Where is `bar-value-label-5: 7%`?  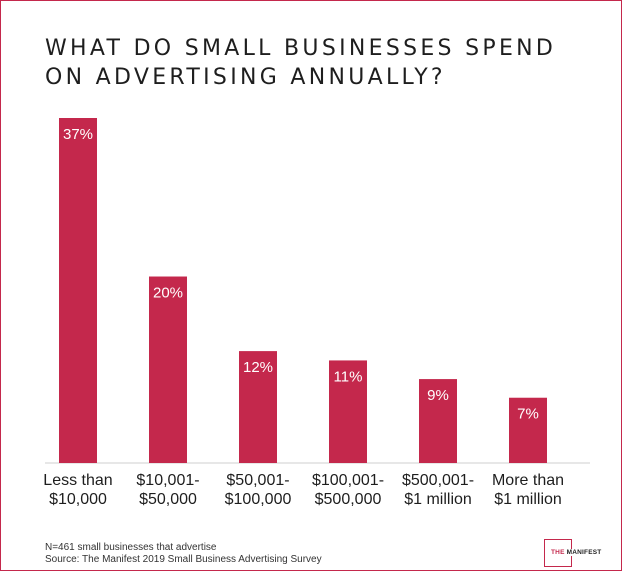
bar-value-label-5: 7% is located at coordinates (528, 414).